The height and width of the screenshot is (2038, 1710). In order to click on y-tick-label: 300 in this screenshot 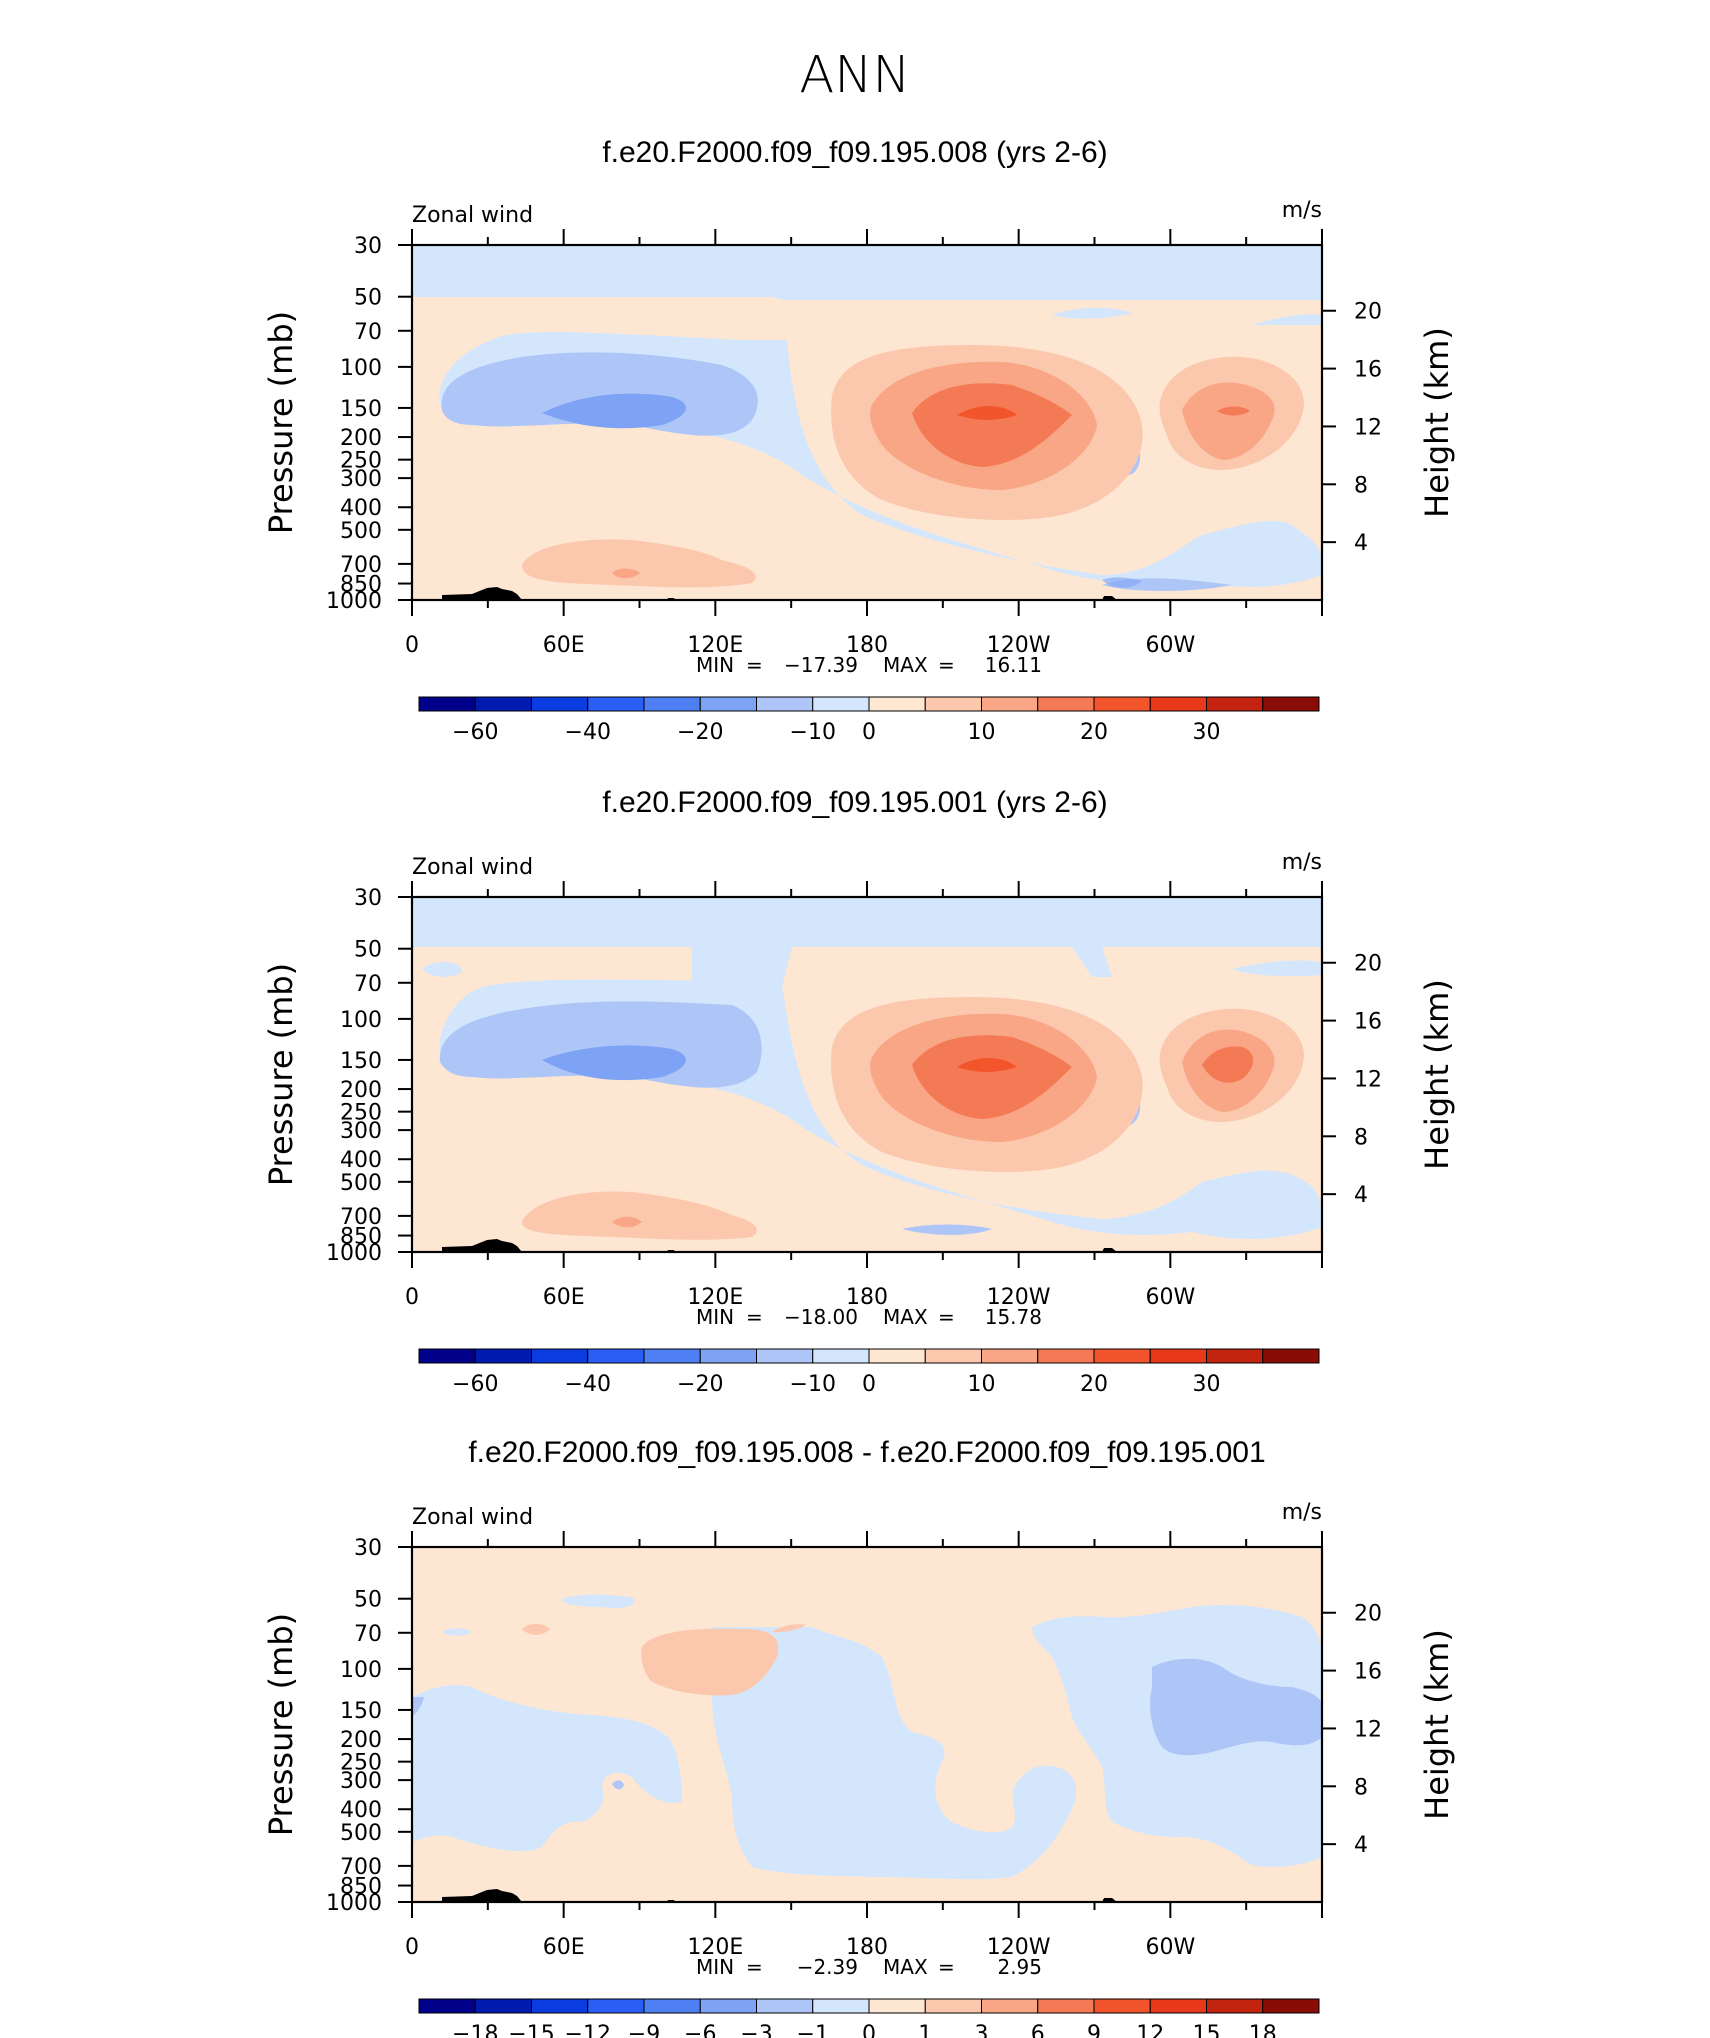, I will do `click(361, 1781)`.